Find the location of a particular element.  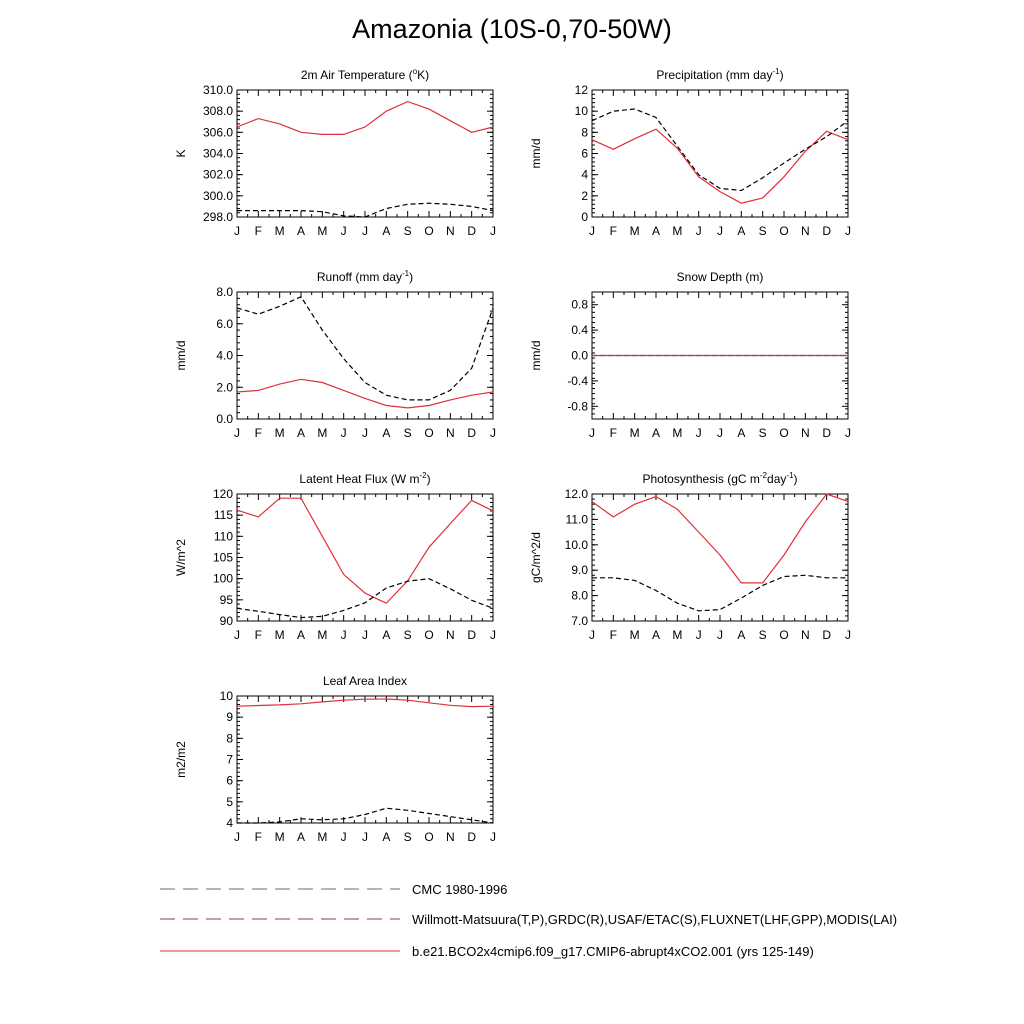

y-tick-label: 310.0 is located at coordinates (218, 90).